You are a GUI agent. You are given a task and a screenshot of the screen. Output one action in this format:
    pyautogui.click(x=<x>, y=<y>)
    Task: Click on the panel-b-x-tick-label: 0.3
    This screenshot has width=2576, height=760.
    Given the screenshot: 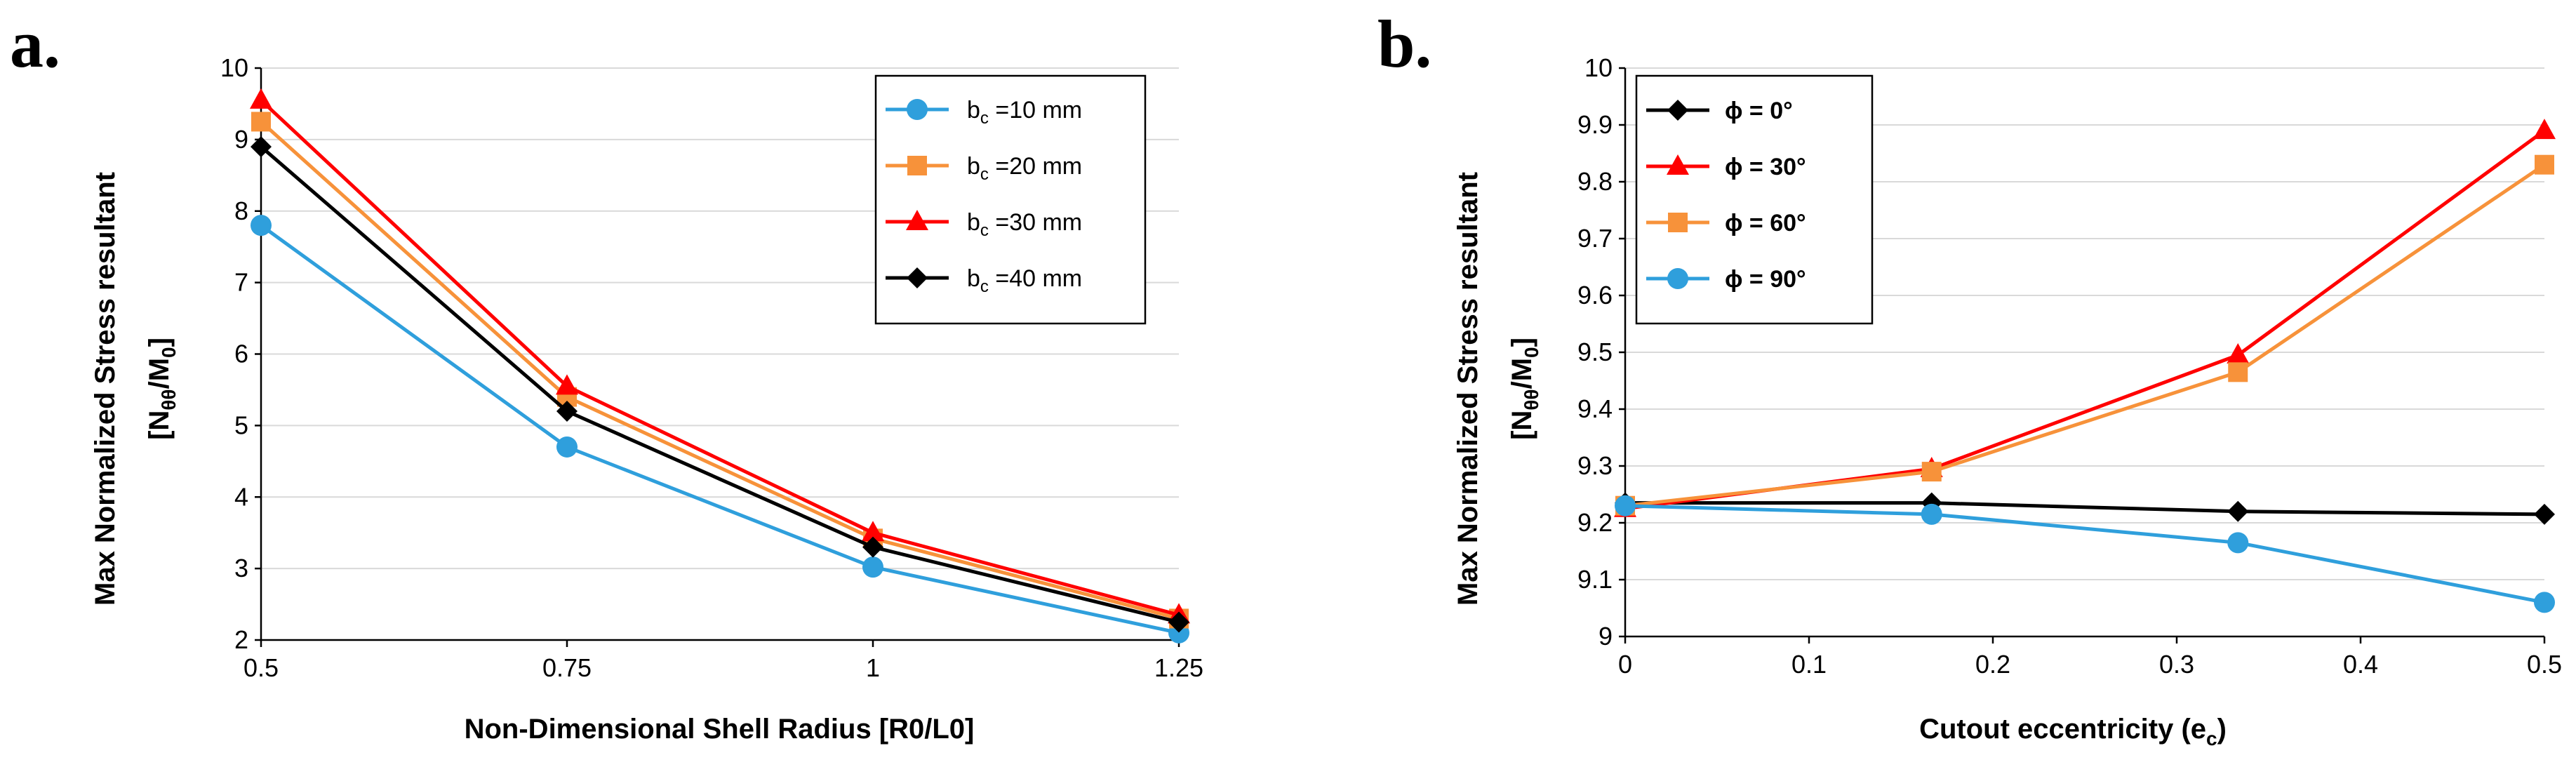 What is the action you would take?
    pyautogui.click(x=2176, y=664)
    